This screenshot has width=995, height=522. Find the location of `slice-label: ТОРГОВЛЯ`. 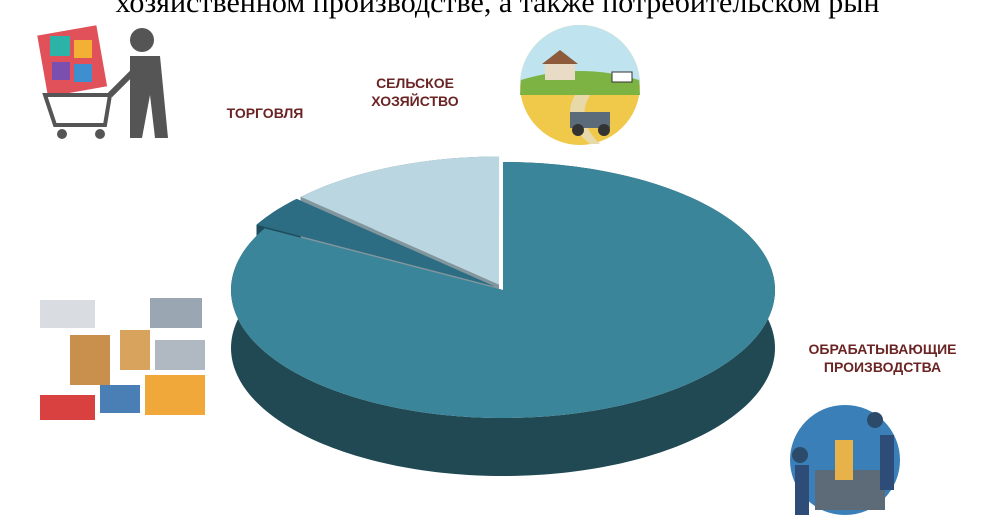

slice-label: ТОРГОВЛЯ is located at coordinates (265, 113).